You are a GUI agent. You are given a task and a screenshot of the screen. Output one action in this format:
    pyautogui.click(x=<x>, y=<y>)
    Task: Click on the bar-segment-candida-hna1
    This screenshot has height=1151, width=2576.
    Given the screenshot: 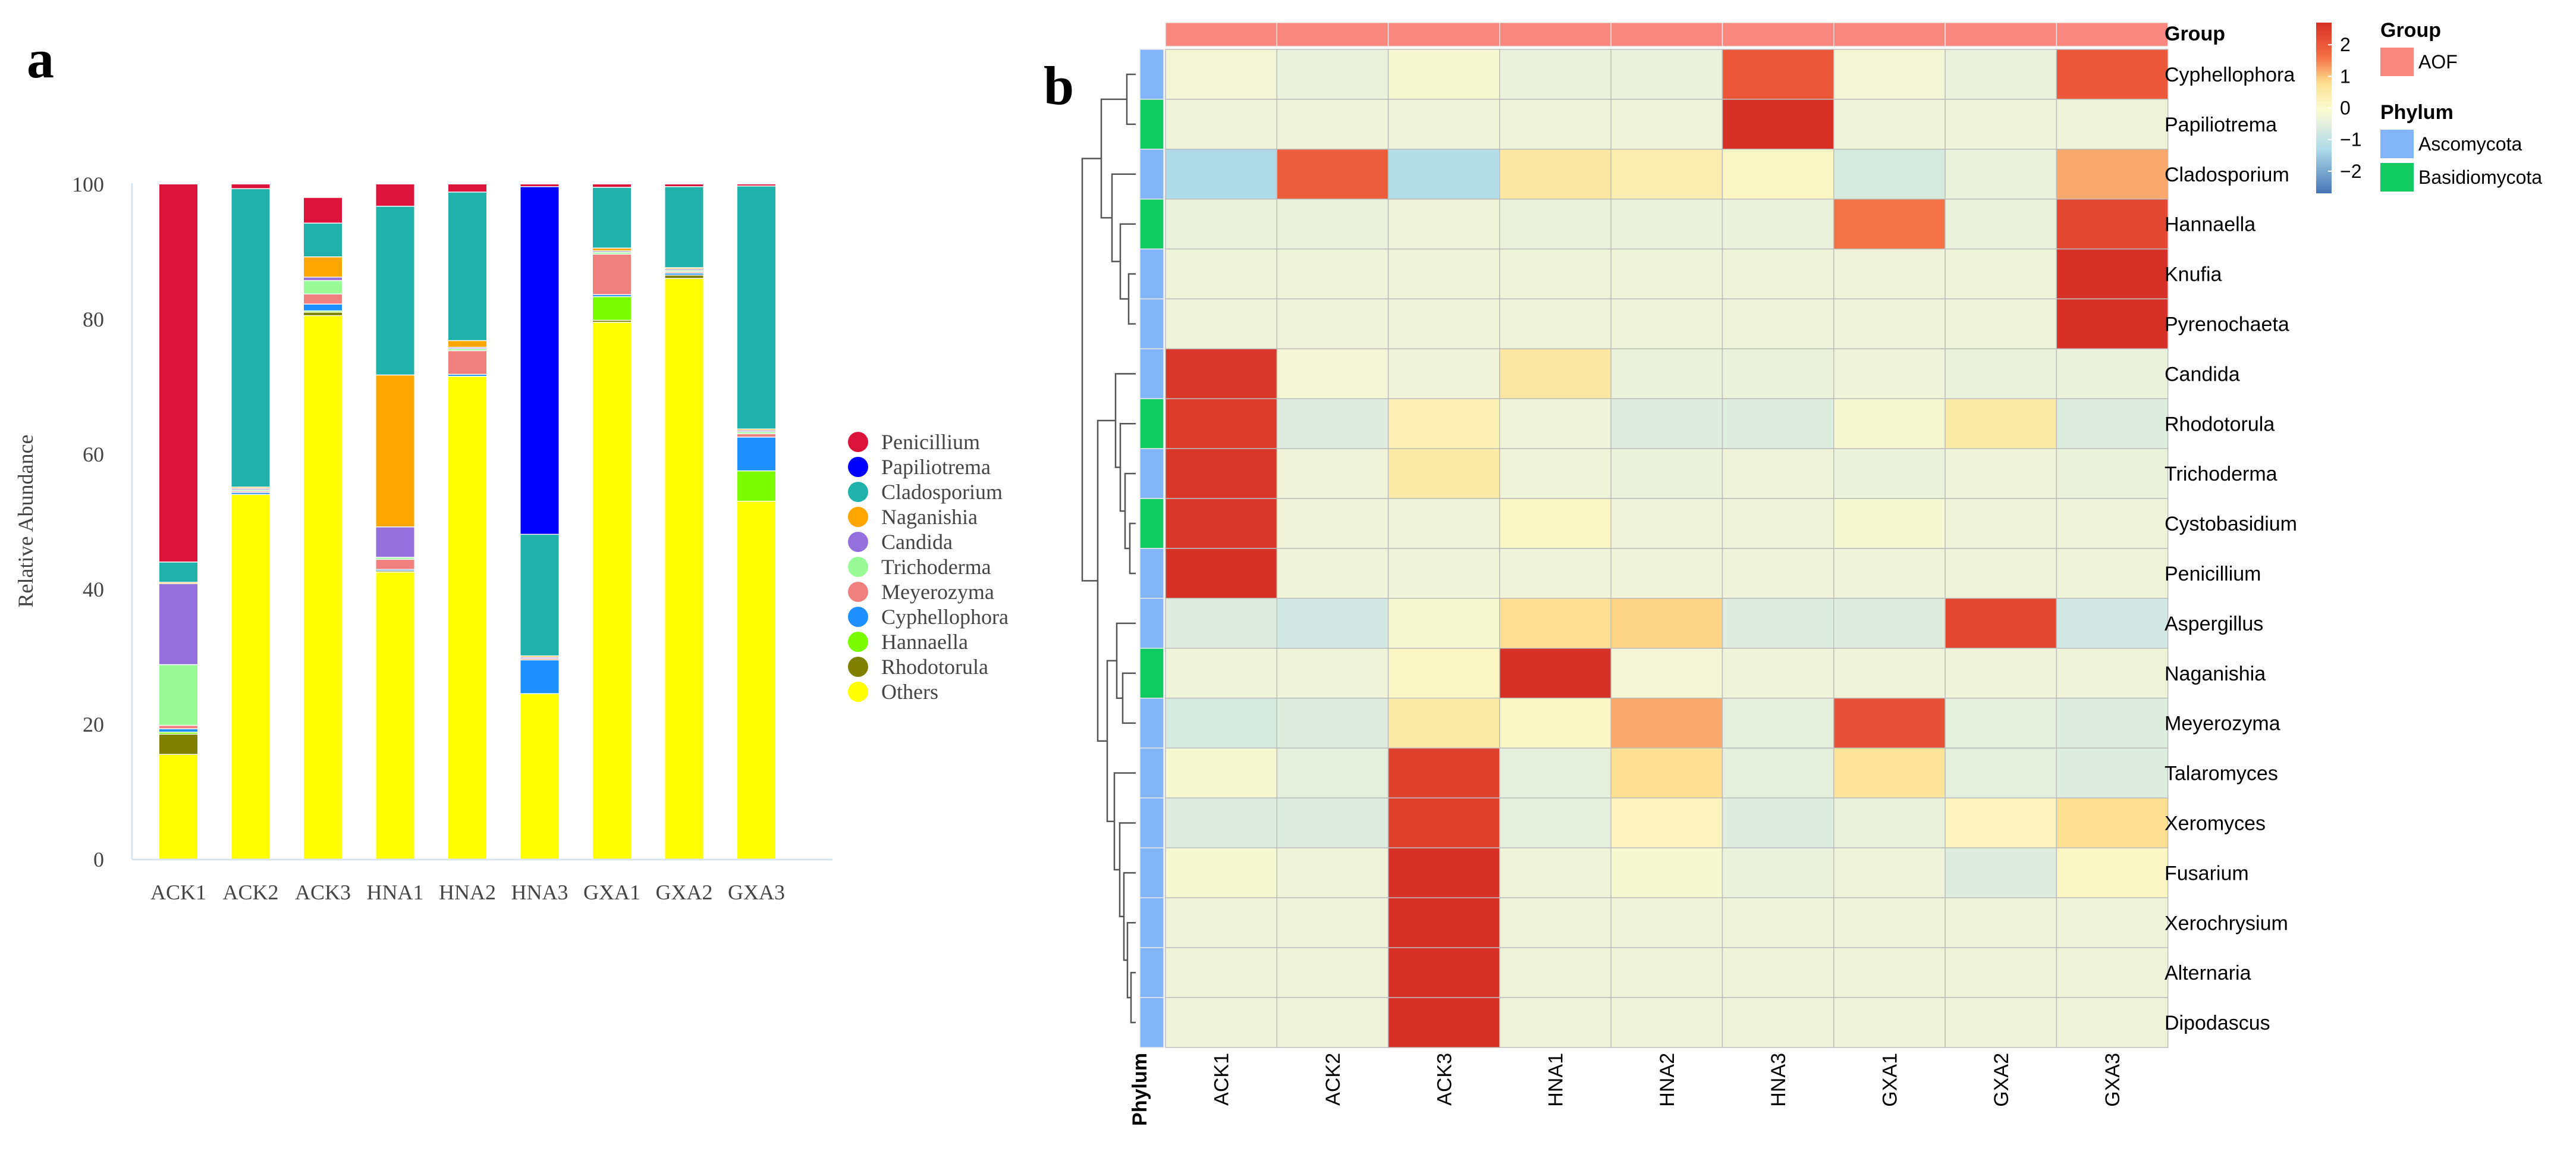 What is the action you would take?
    pyautogui.click(x=395, y=542)
    